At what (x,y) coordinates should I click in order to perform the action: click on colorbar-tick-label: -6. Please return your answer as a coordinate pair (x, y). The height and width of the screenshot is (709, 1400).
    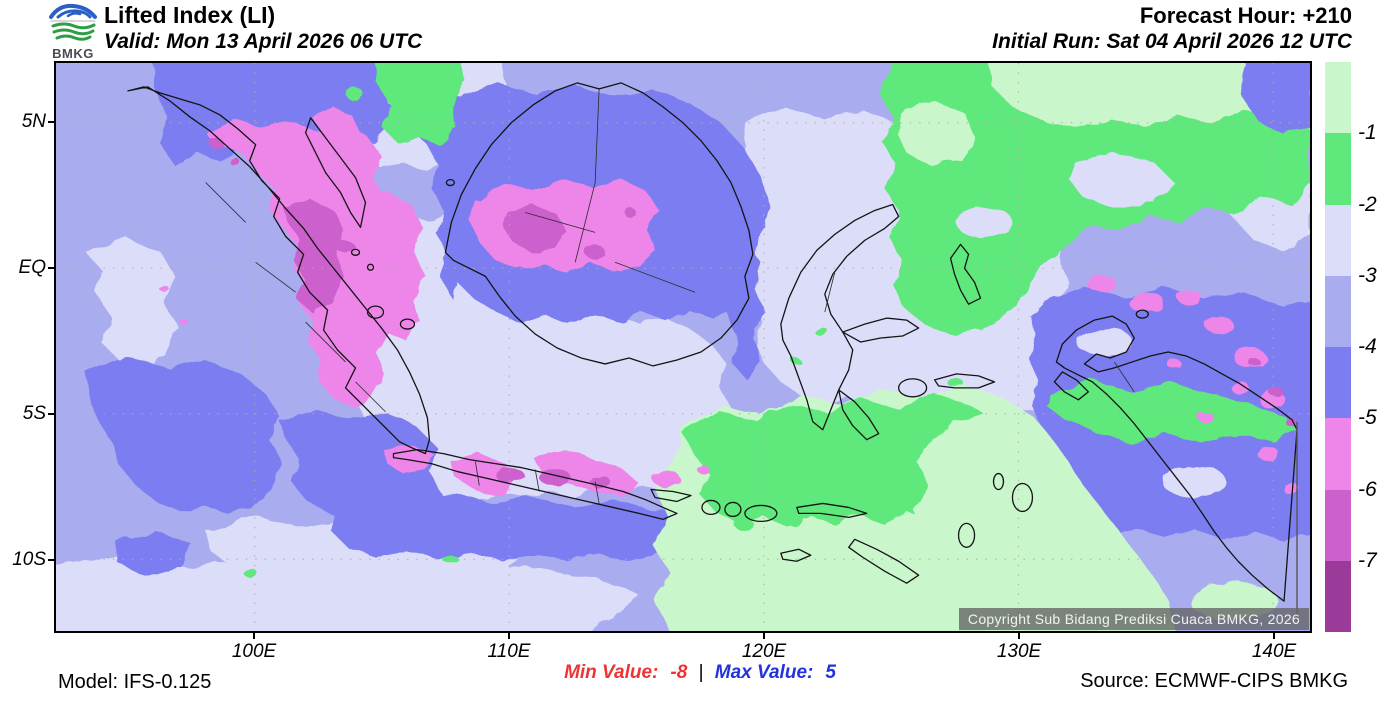
    Looking at the image, I should click on (1367, 489).